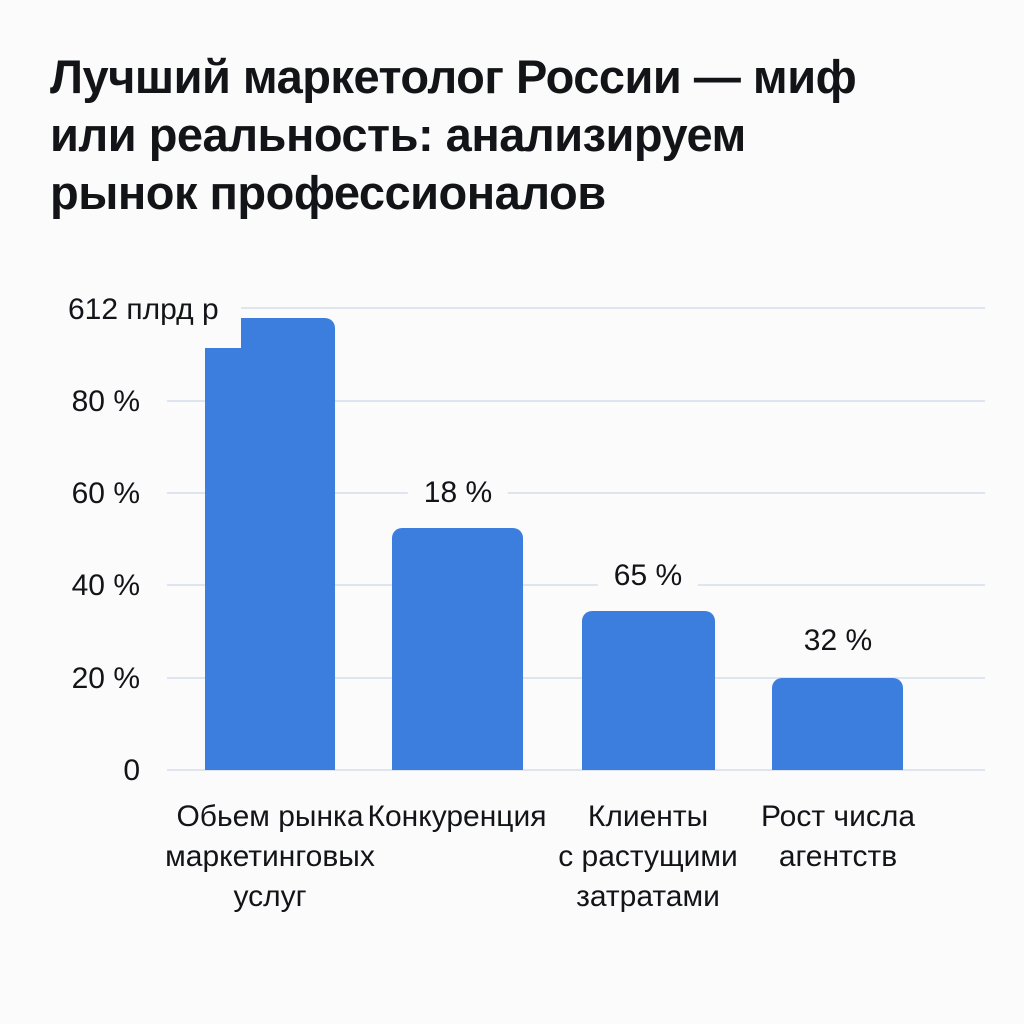 This screenshot has height=1024, width=1024. What do you see at coordinates (576, 308) in the screenshot?
I see `gridline-top` at bounding box center [576, 308].